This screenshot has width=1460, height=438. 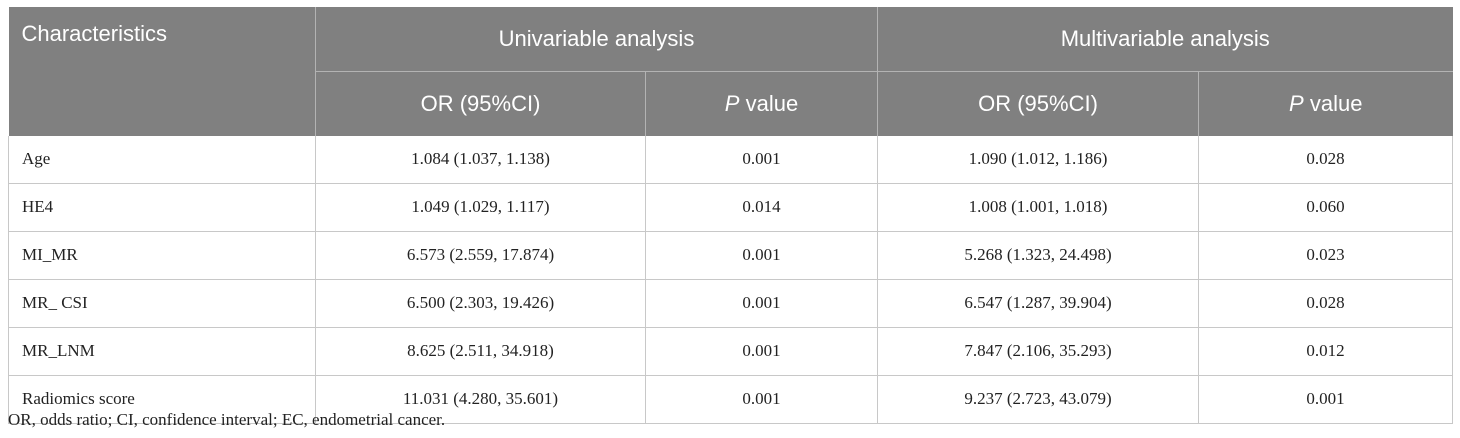 What do you see at coordinates (480, 399) in the screenshot?
I see `row-uni-or: 11.031 (4.280, 35.601)` at bounding box center [480, 399].